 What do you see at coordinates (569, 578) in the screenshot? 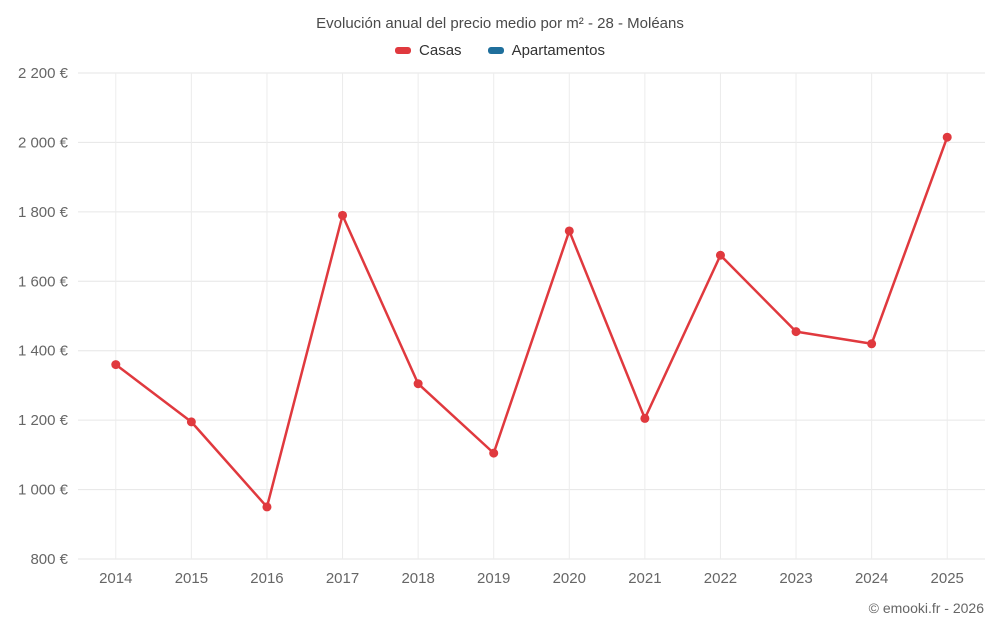
I see `x-axis-tick-label: 2020` at bounding box center [569, 578].